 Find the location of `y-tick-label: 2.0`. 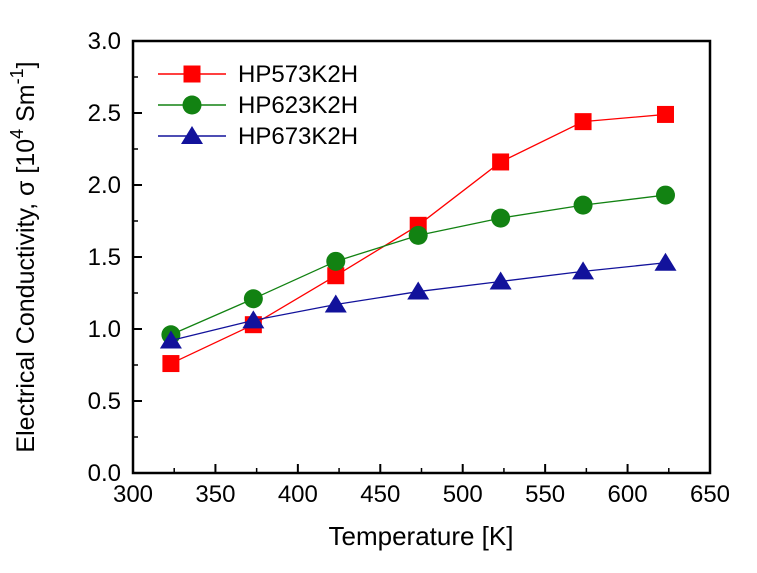

y-tick-label: 2.0 is located at coordinates (104, 185).